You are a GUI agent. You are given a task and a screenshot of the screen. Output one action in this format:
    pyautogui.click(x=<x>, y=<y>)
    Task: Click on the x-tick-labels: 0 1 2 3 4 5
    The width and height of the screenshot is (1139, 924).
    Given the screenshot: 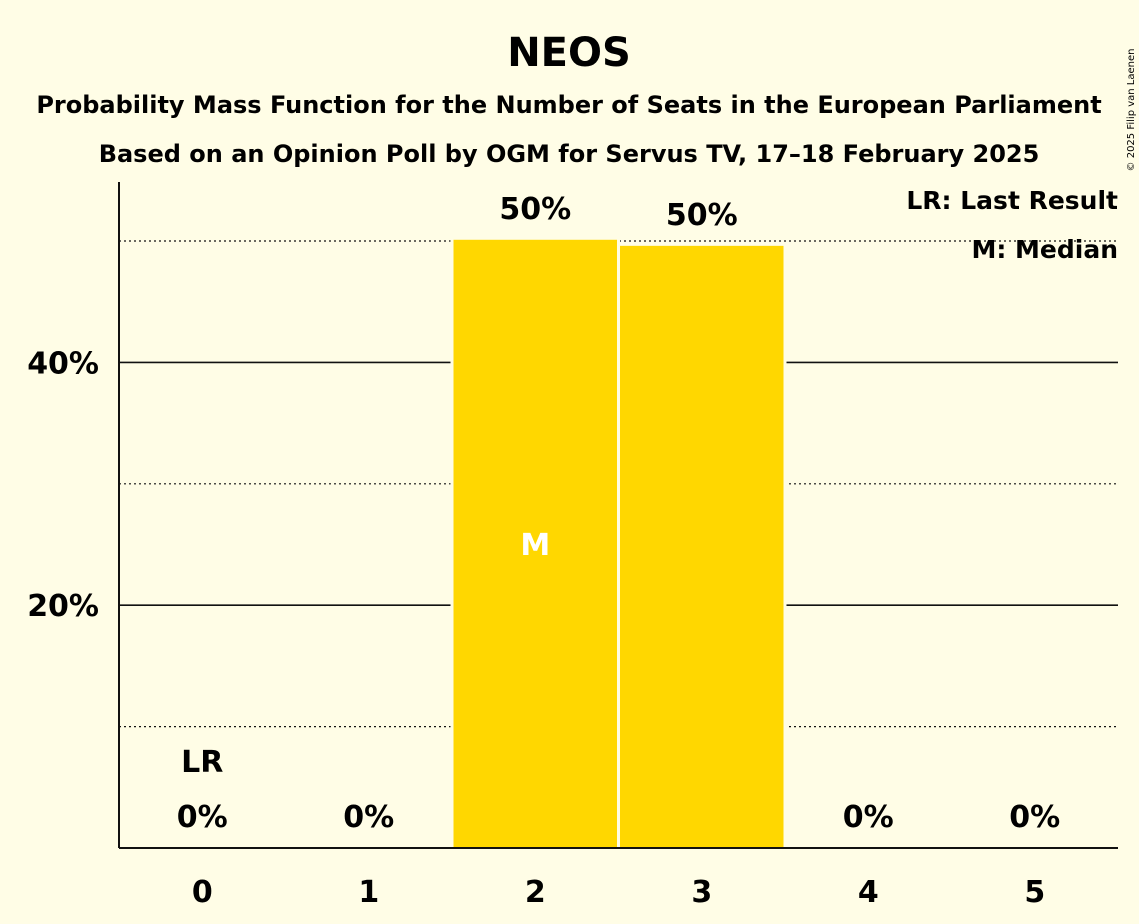 What is the action you would take?
    pyautogui.click(x=618, y=892)
    